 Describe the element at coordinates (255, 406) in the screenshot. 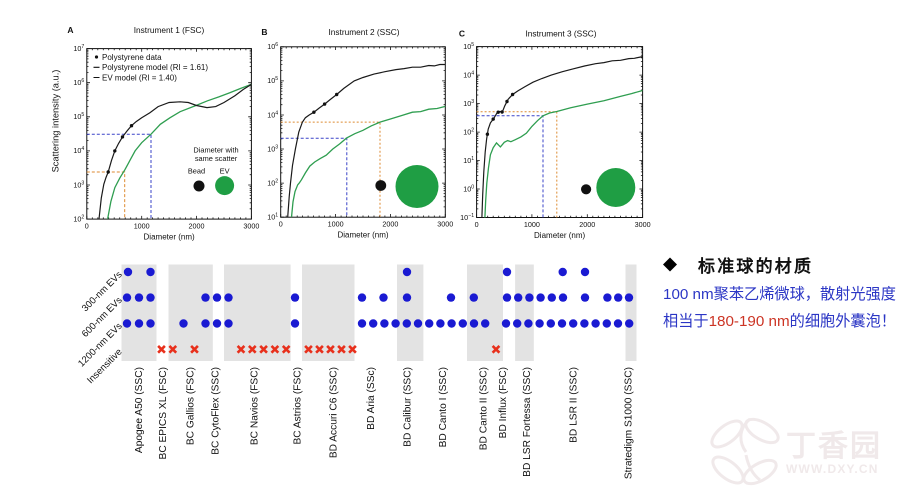

I see `svg-text: BC Navios (FSC)` at that location.